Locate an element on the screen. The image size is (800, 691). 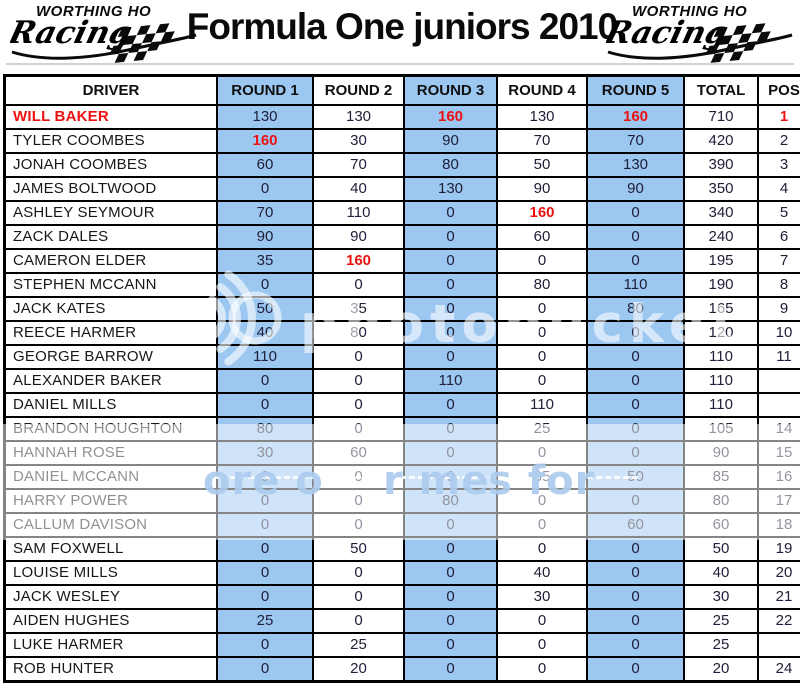
round-4-cell: 130 is located at coordinates (542, 117).